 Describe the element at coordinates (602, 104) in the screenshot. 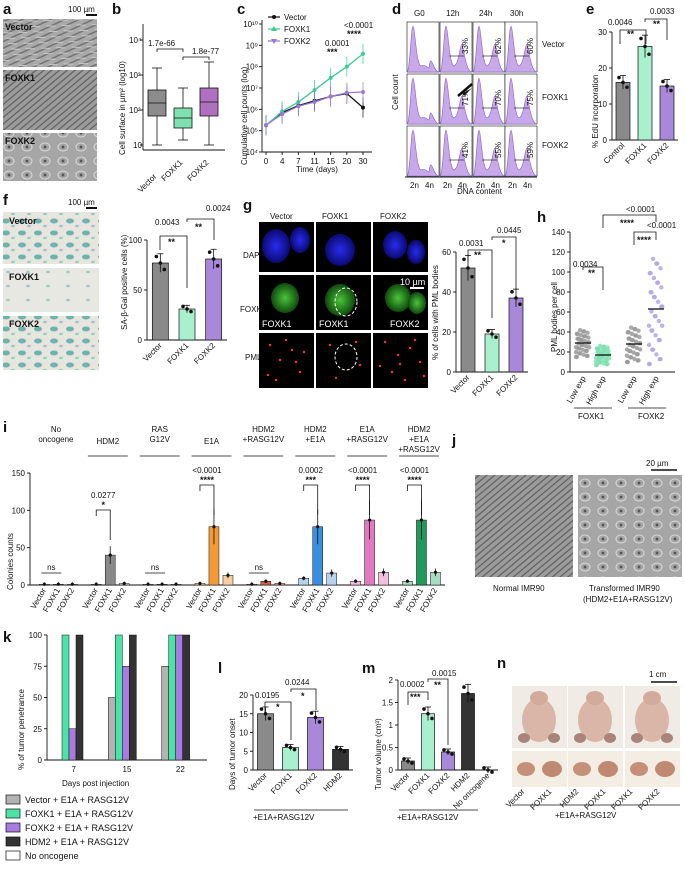

I see `tick-label: 10` at that location.